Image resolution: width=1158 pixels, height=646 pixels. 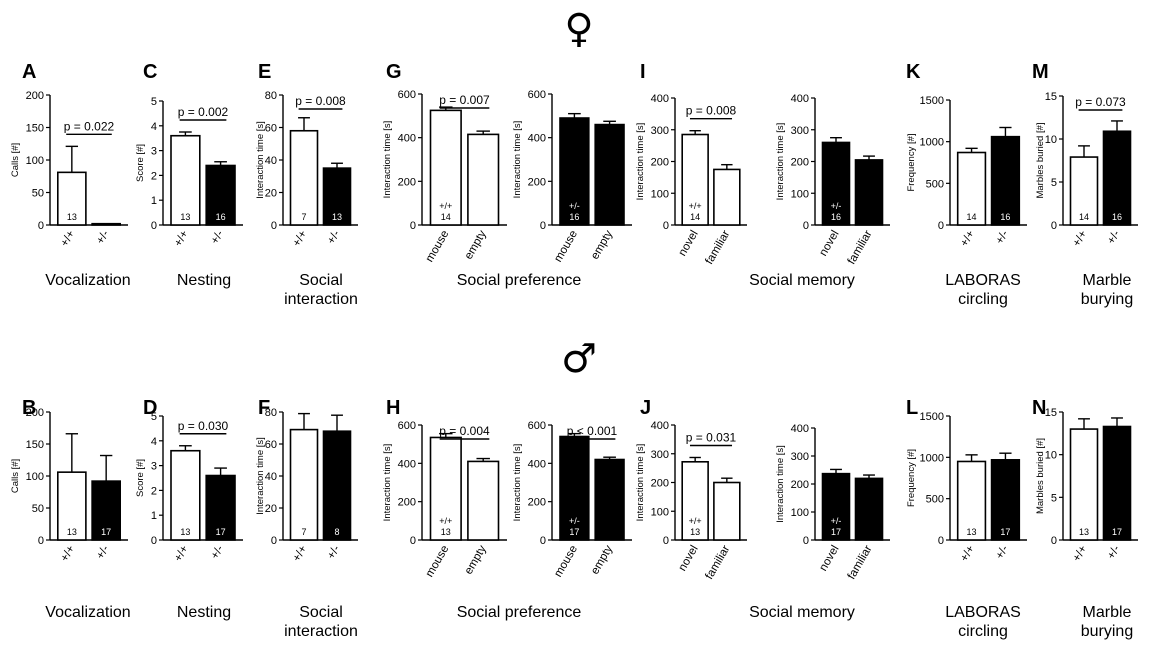 What do you see at coordinates (321, 631) in the screenshot?
I see `caption-bottom: interaction` at bounding box center [321, 631].